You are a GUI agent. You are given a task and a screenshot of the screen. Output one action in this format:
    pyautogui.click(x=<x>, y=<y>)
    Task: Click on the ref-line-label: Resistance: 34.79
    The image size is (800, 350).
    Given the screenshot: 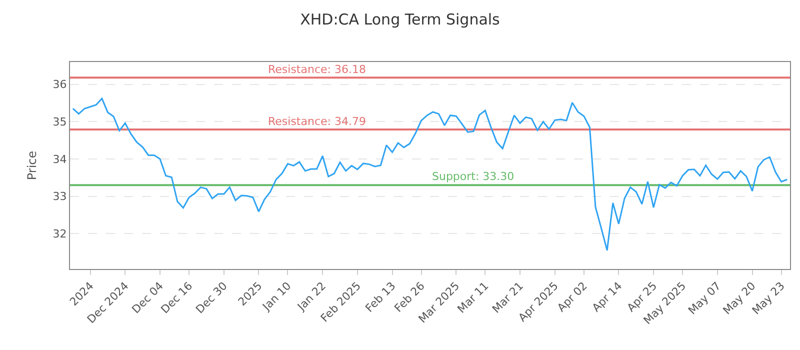 What is the action you would take?
    pyautogui.click(x=317, y=121)
    